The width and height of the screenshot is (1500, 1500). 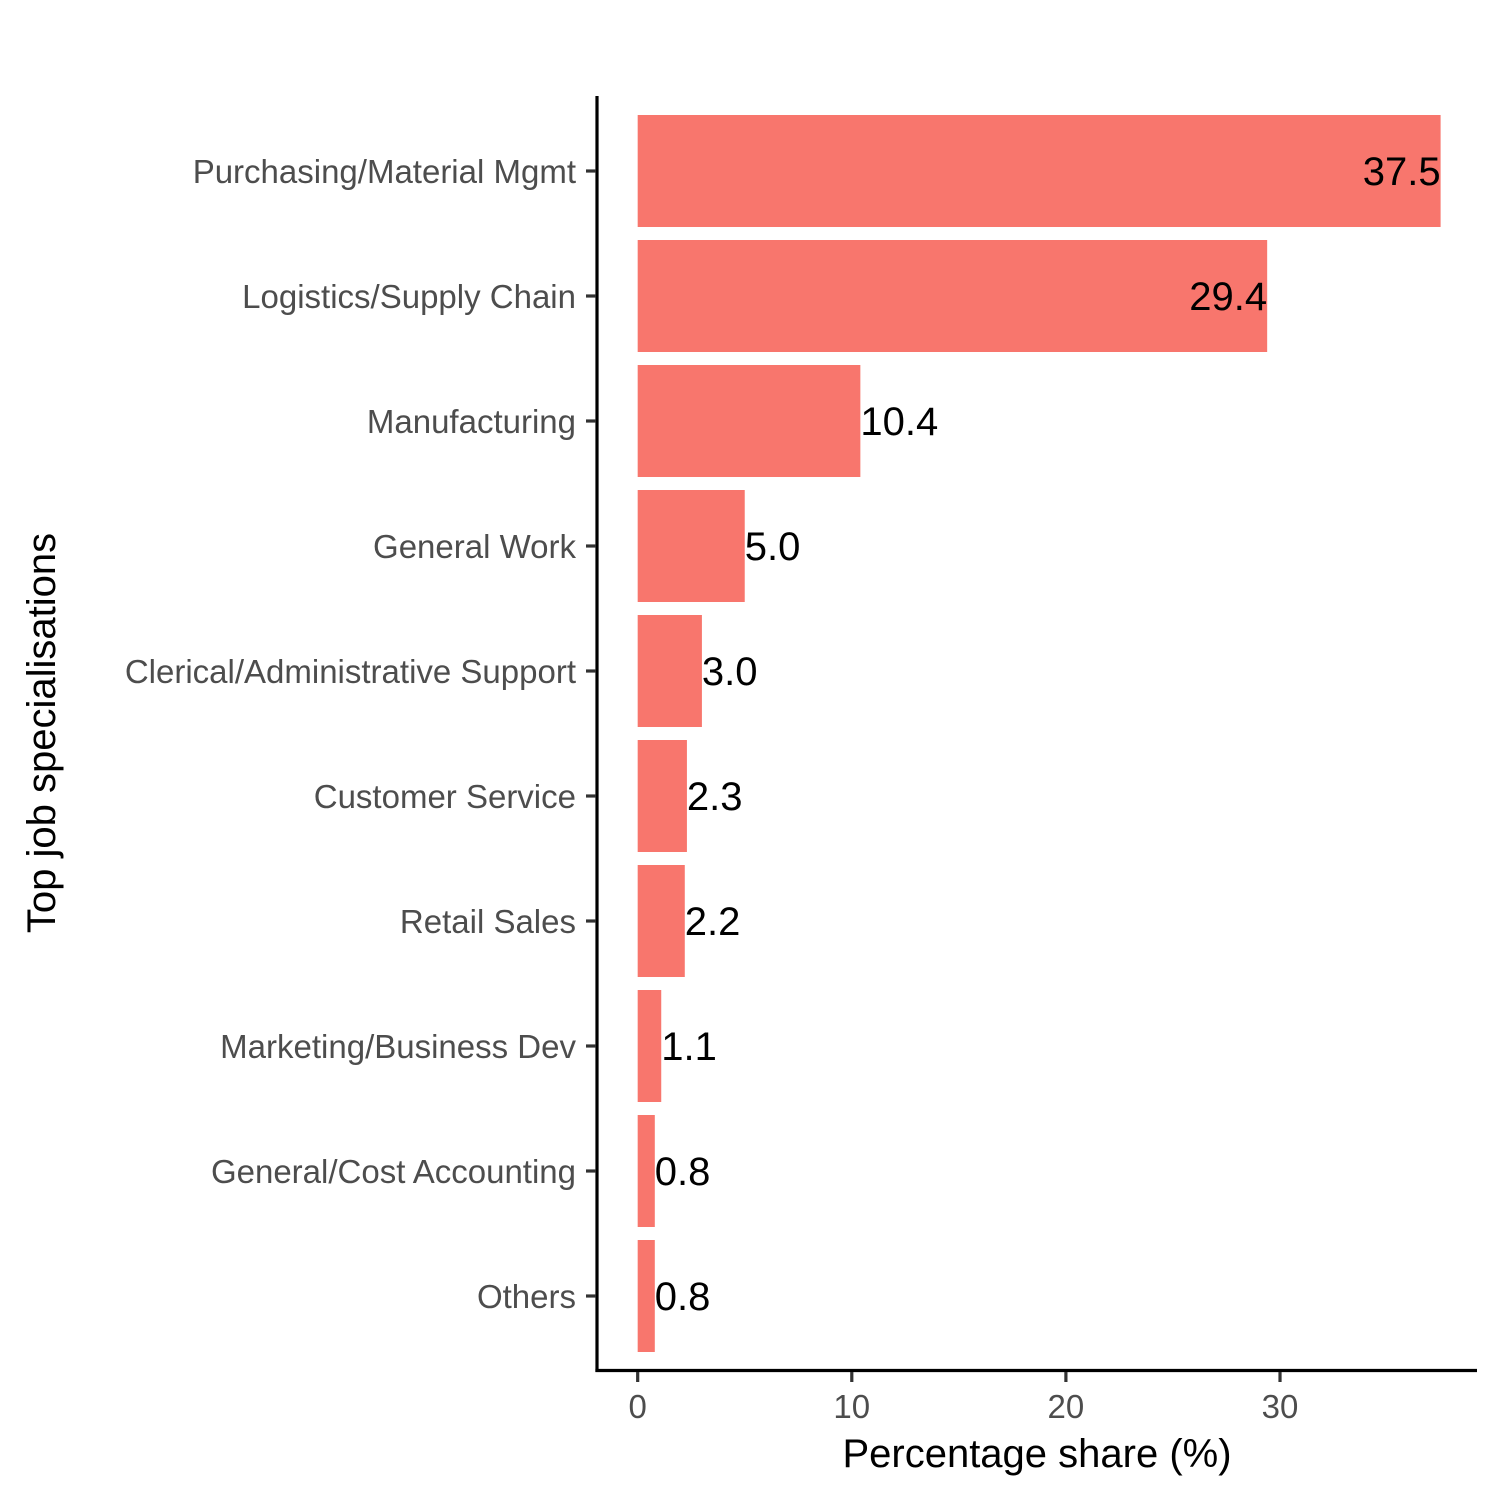 I want to click on data-label: 29.4, so click(x=1228, y=297).